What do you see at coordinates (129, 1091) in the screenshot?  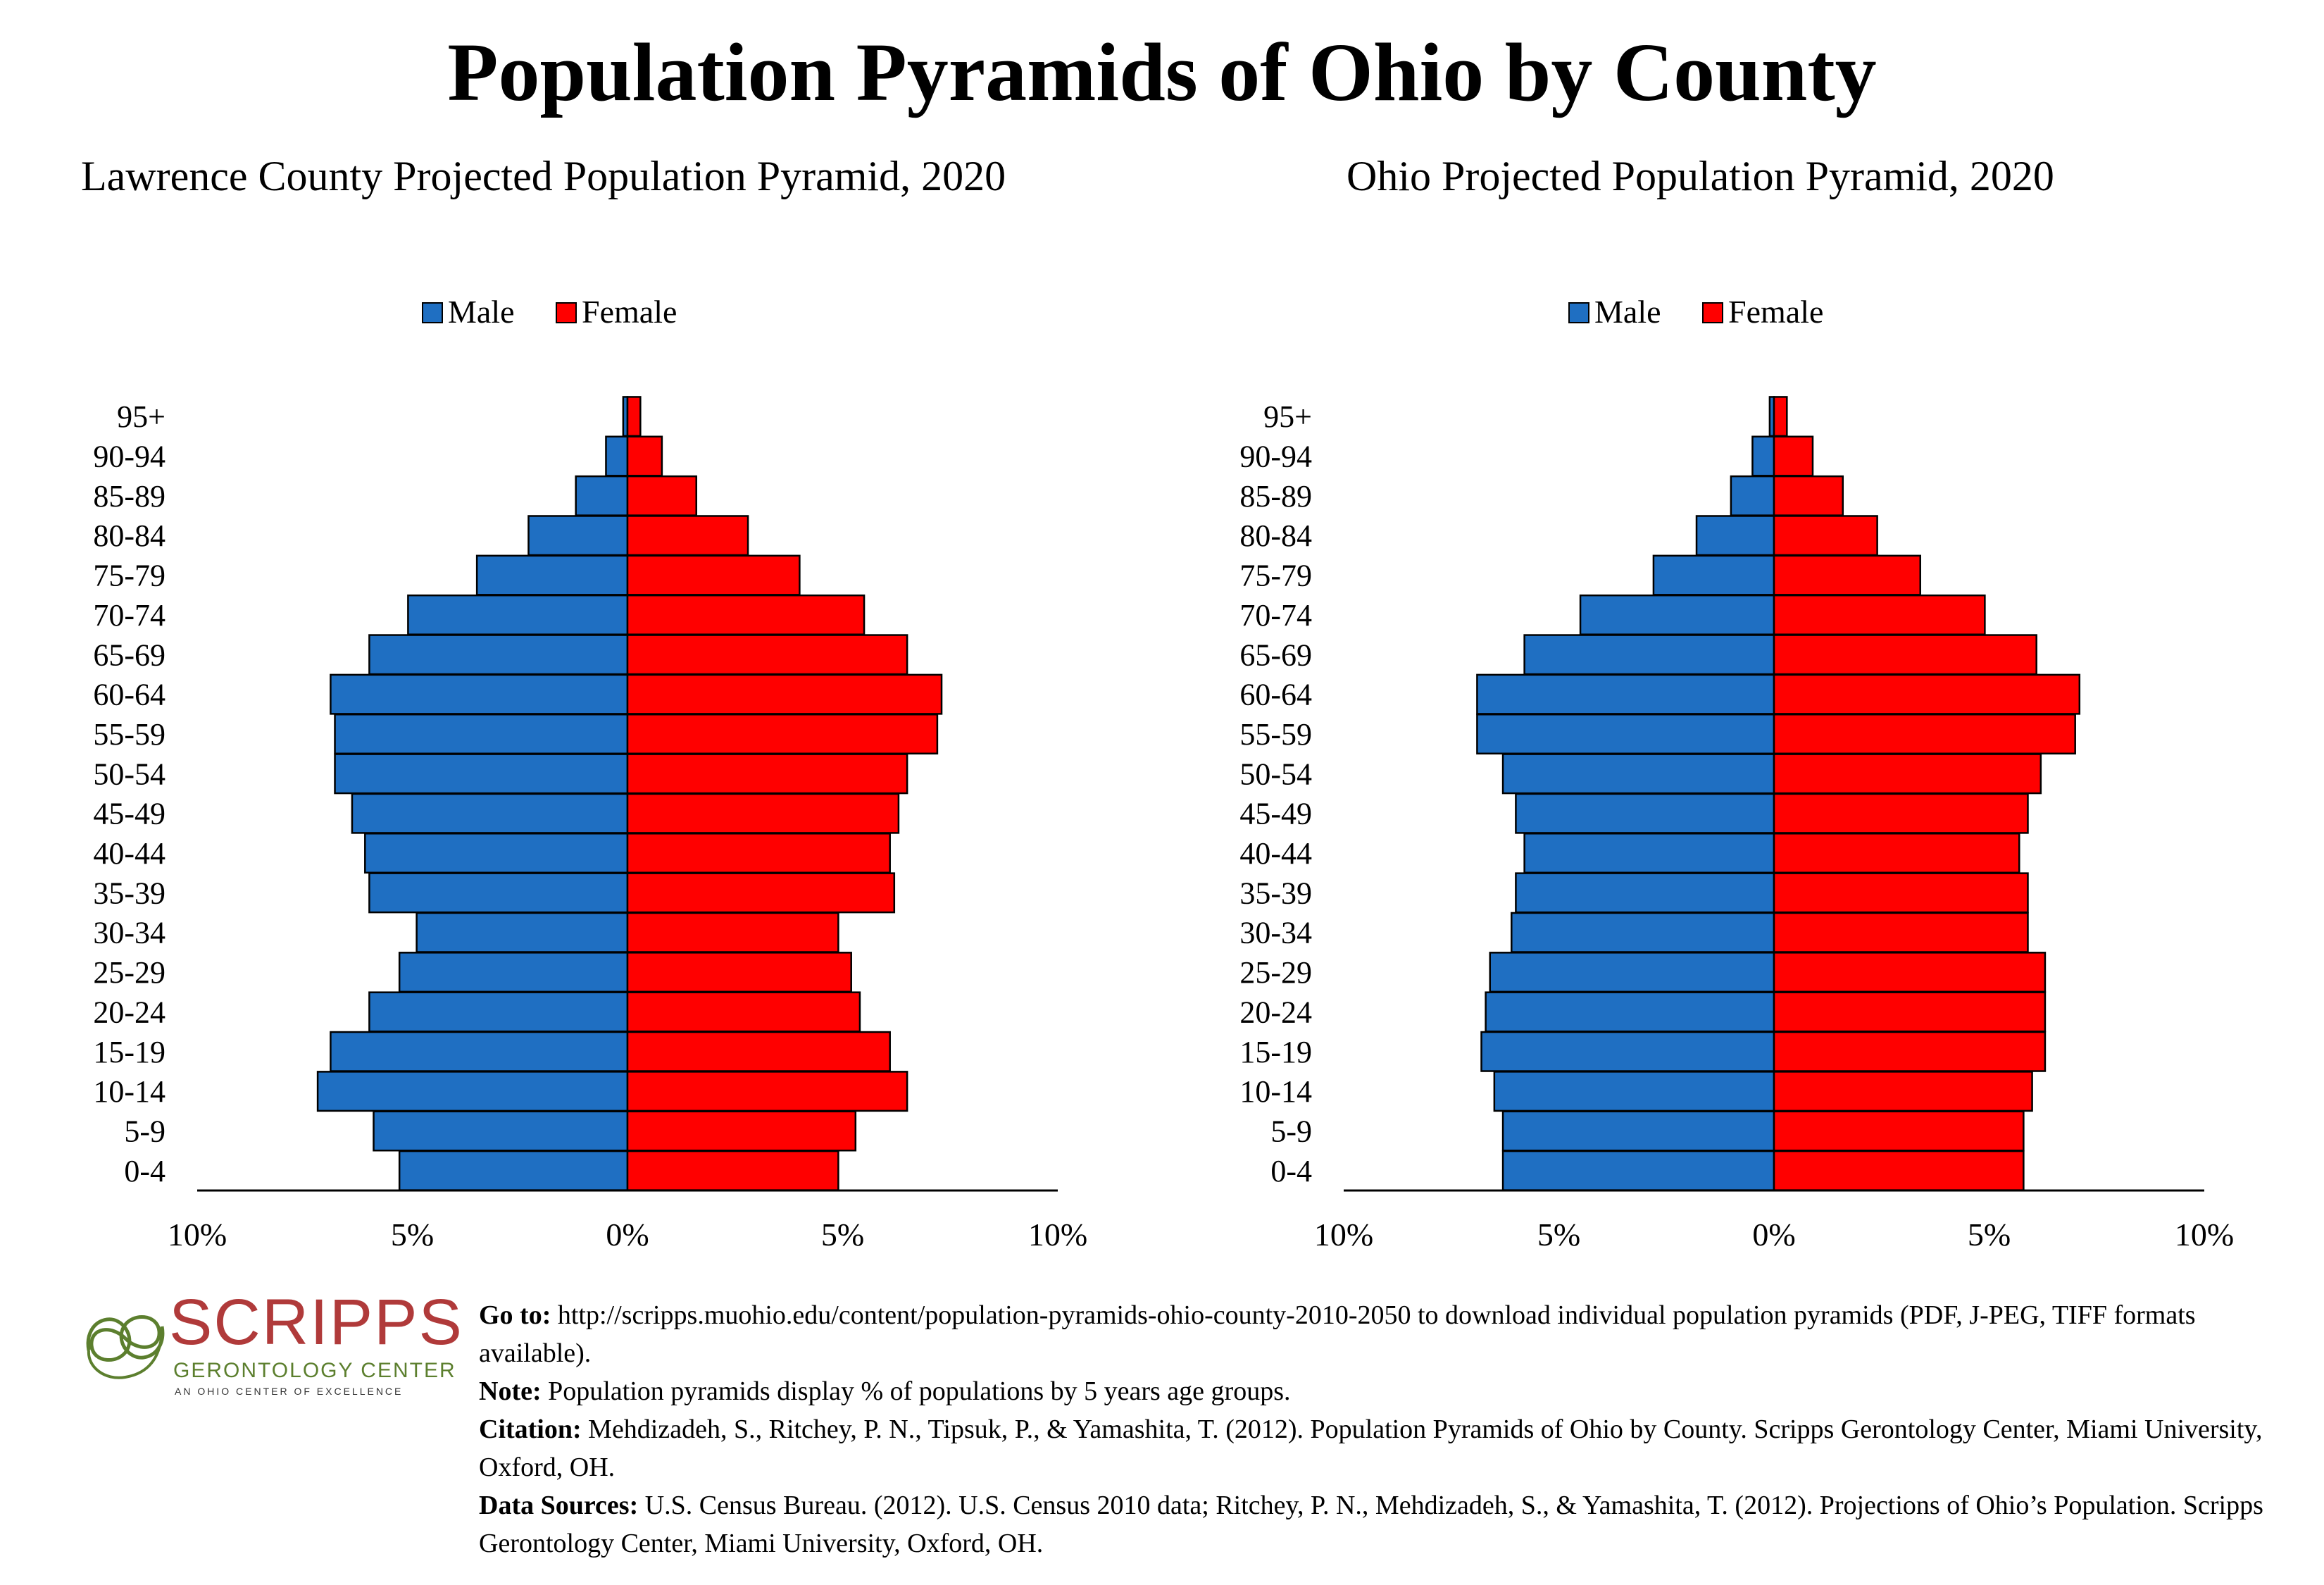 I see `age-label: 10-14` at bounding box center [129, 1091].